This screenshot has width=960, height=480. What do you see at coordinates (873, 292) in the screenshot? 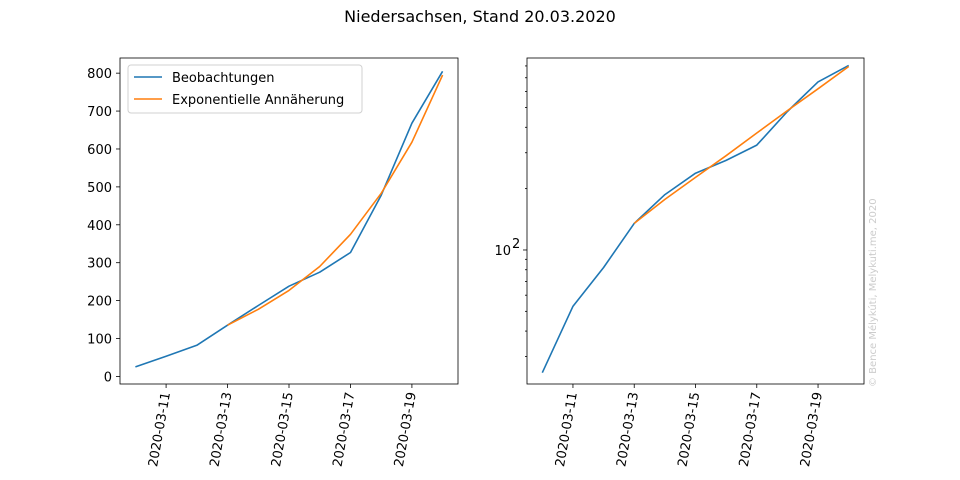
I see `watermark: © Bence Mélykúti, Melykuti.me, 2020` at bounding box center [873, 292].